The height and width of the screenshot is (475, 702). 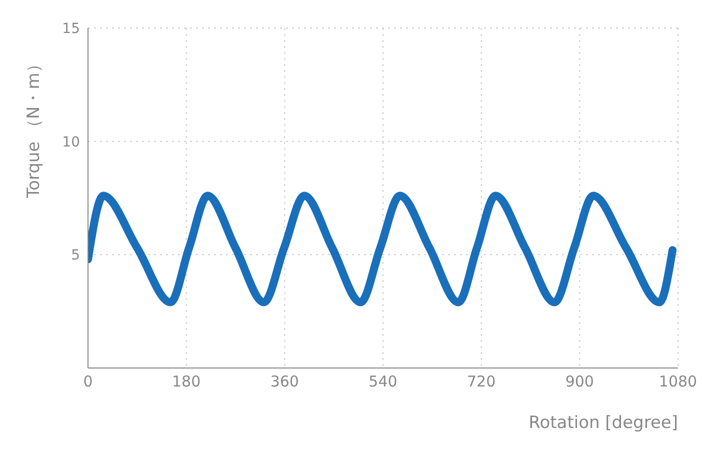 What do you see at coordinates (579, 381) in the screenshot?
I see `x-tick-label: 900` at bounding box center [579, 381].